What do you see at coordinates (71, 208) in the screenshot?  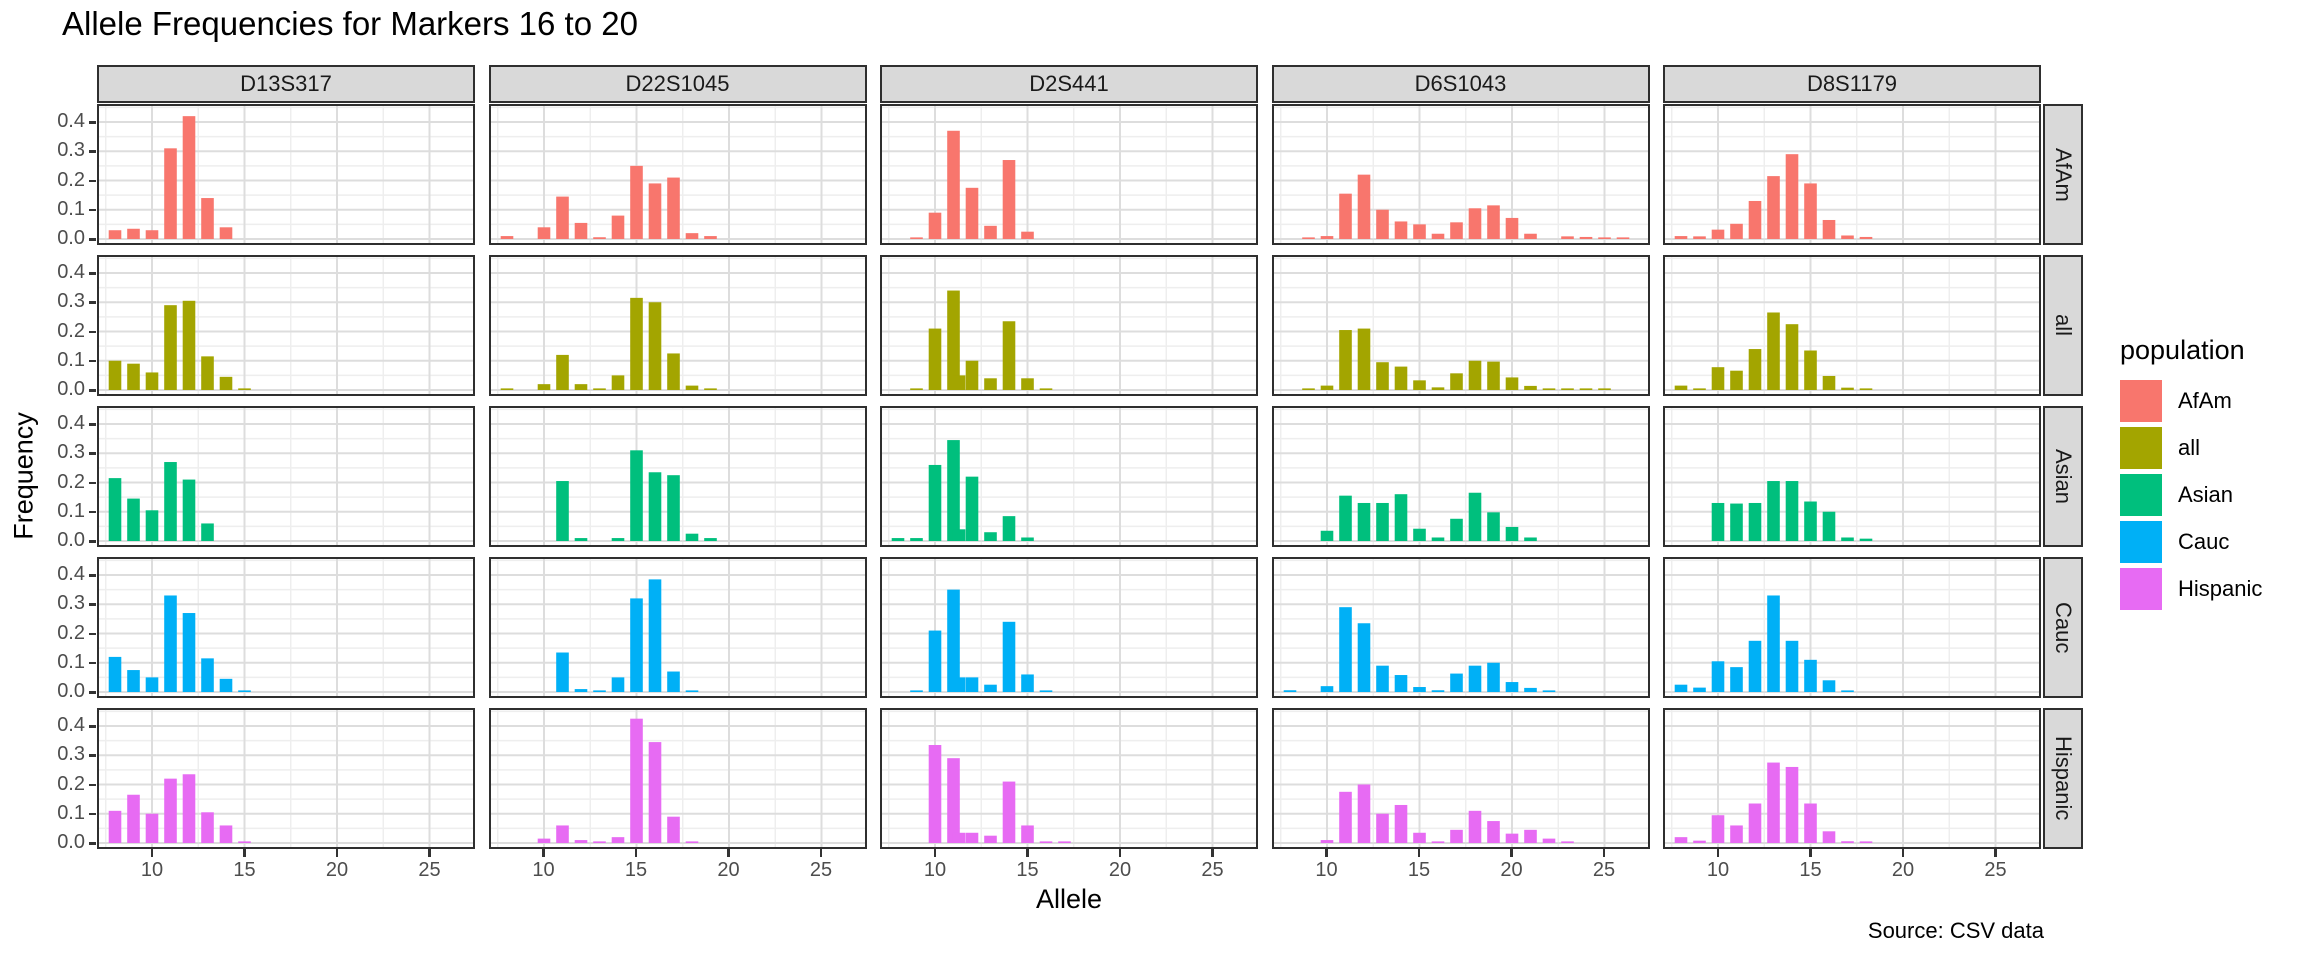 I see `y-tick-label: 0.1` at bounding box center [71, 208].